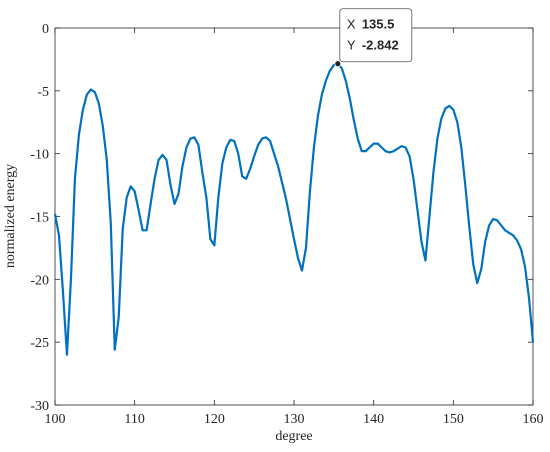  I want to click on data-tip: X 135.5 Y -2.842, so click(376, 35).